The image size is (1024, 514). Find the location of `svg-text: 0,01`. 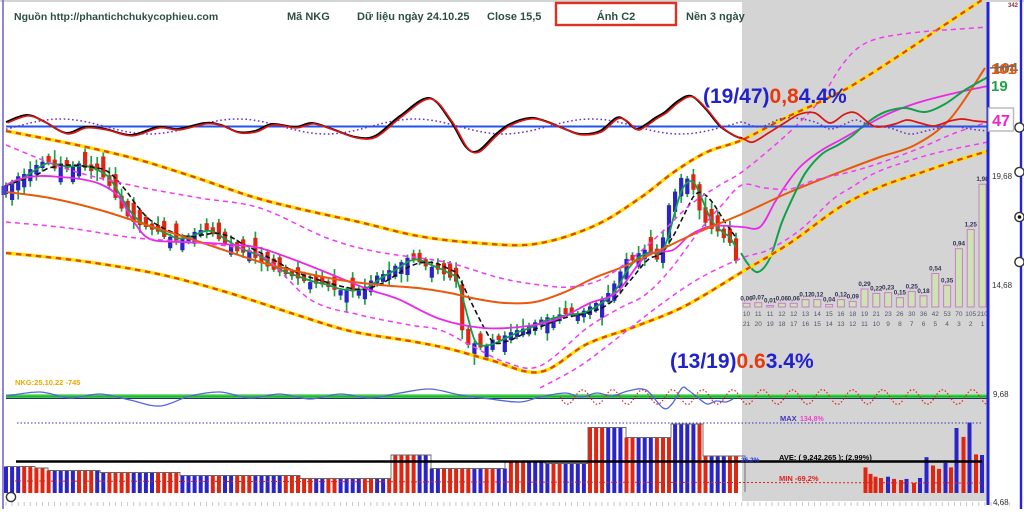

svg-text: 0,01 is located at coordinates (770, 301).